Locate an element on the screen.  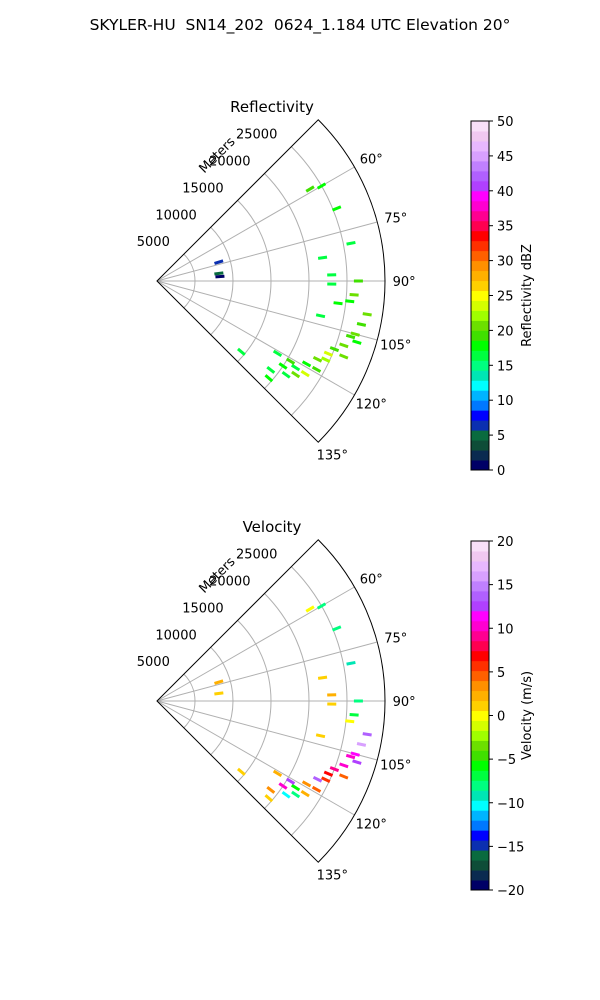
colorbar-tick-label: 5 is located at coordinates (501, 673).